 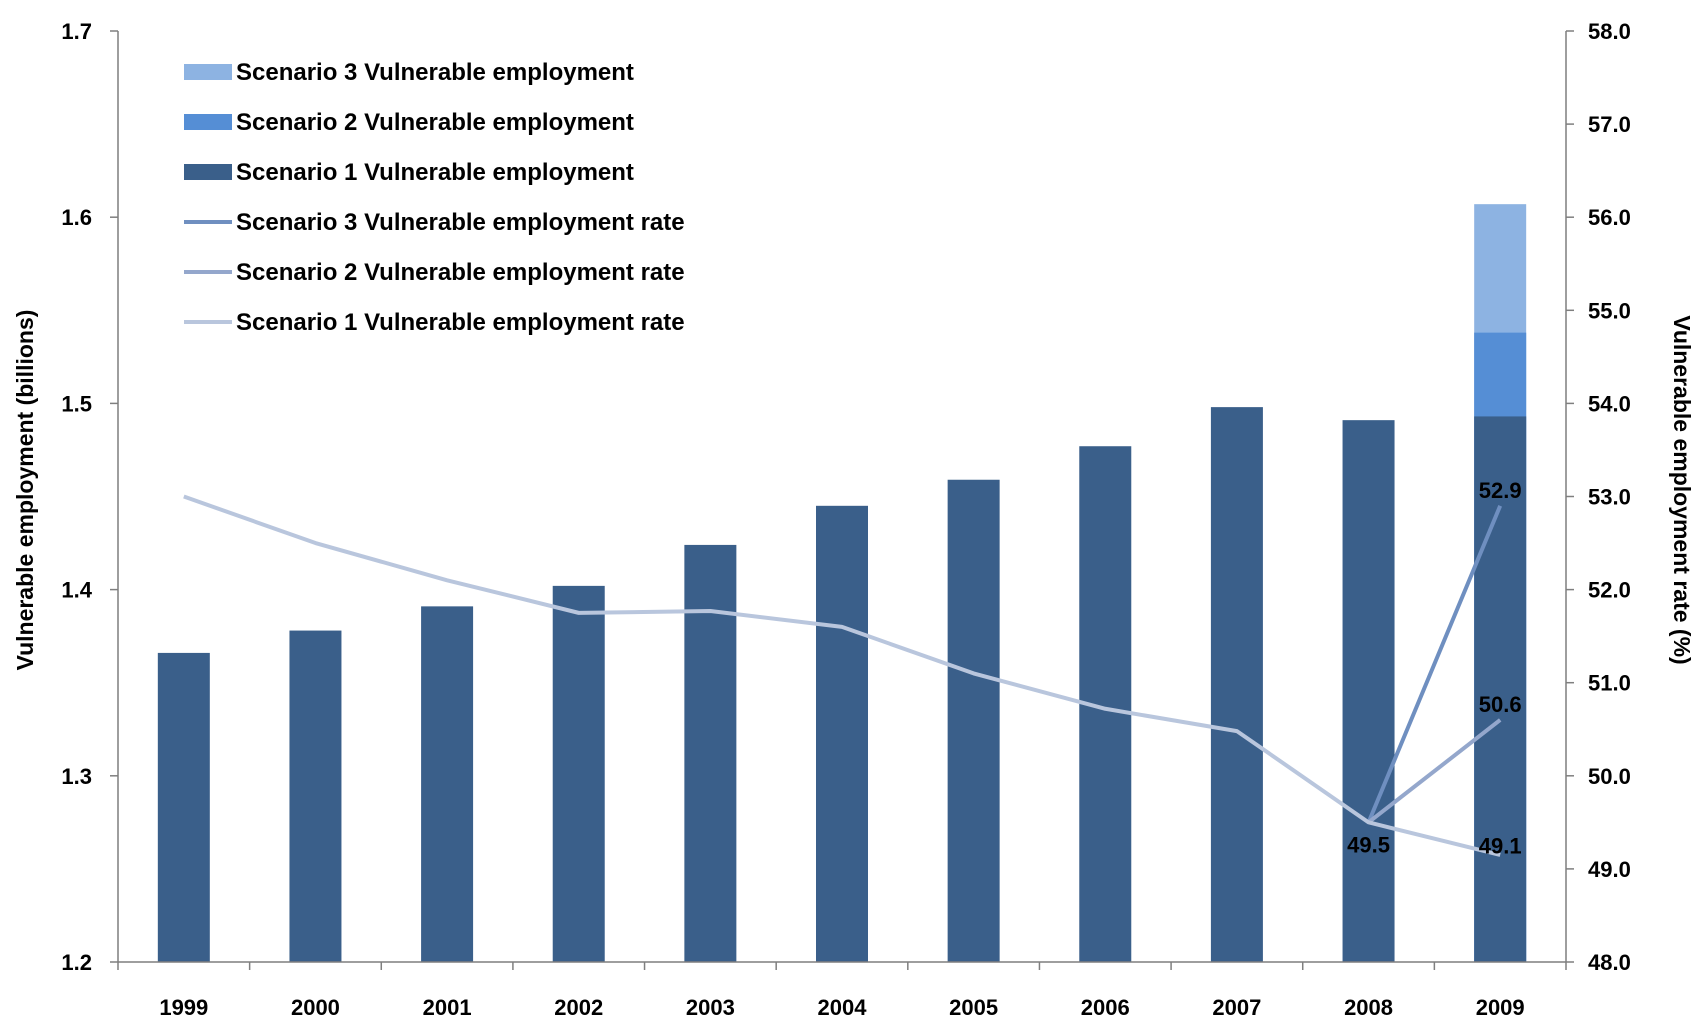 I want to click on y-right-tick-label: 51.0, so click(x=1609, y=683).